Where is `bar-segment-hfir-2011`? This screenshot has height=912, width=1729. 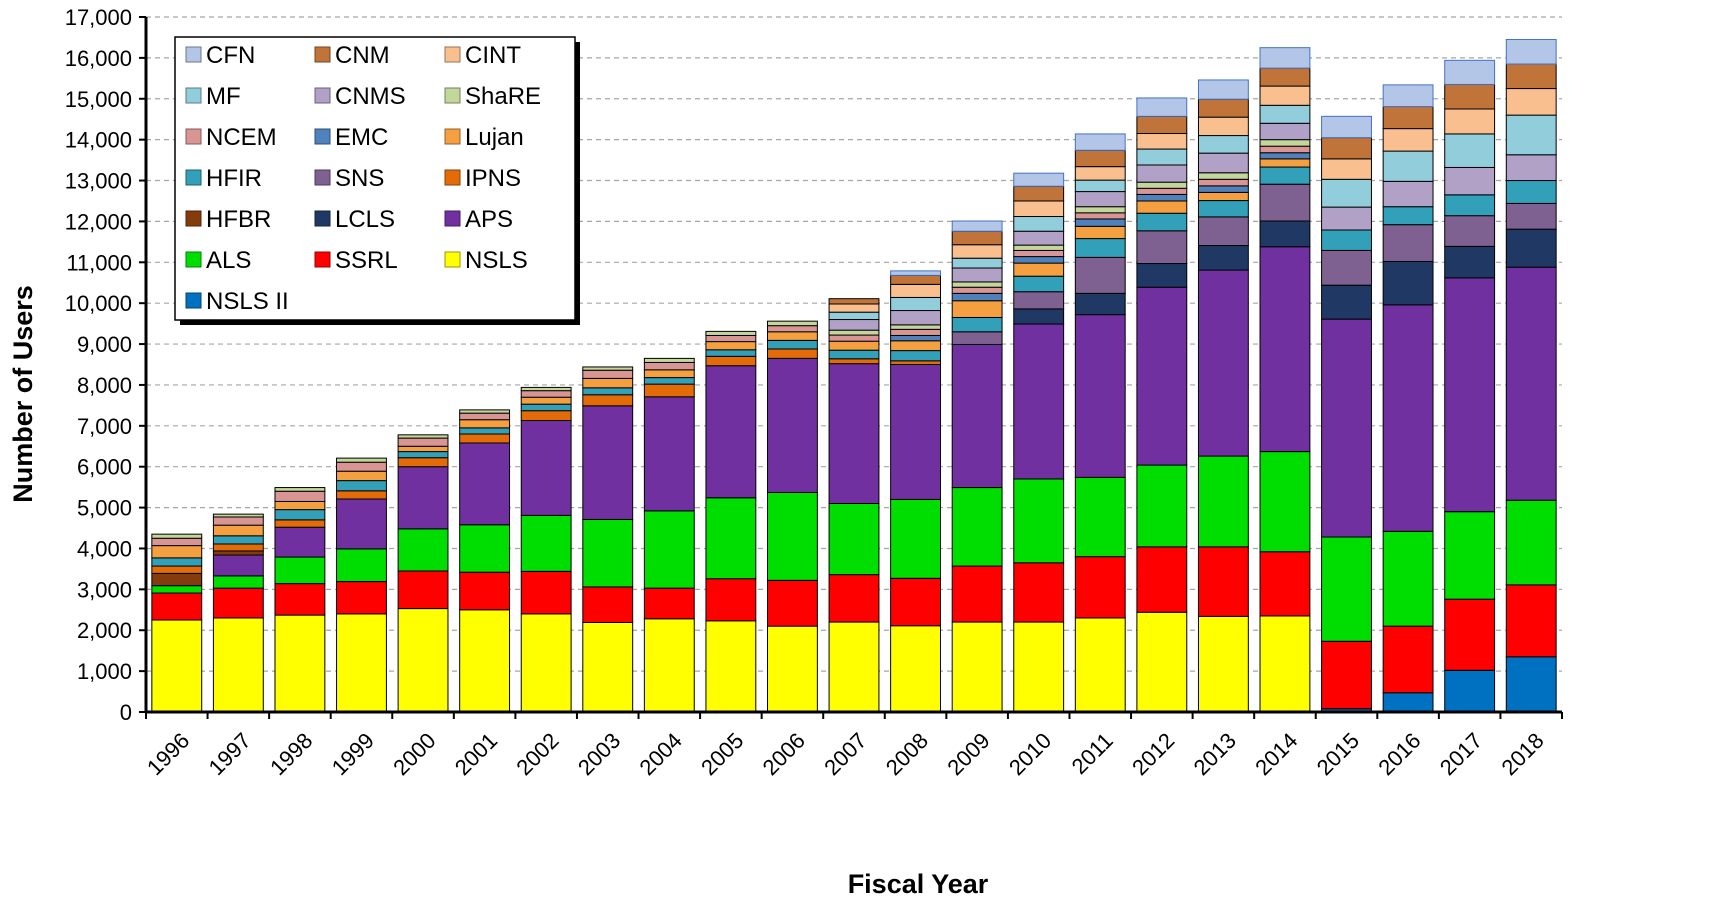 bar-segment-hfir-2011 is located at coordinates (1100, 248).